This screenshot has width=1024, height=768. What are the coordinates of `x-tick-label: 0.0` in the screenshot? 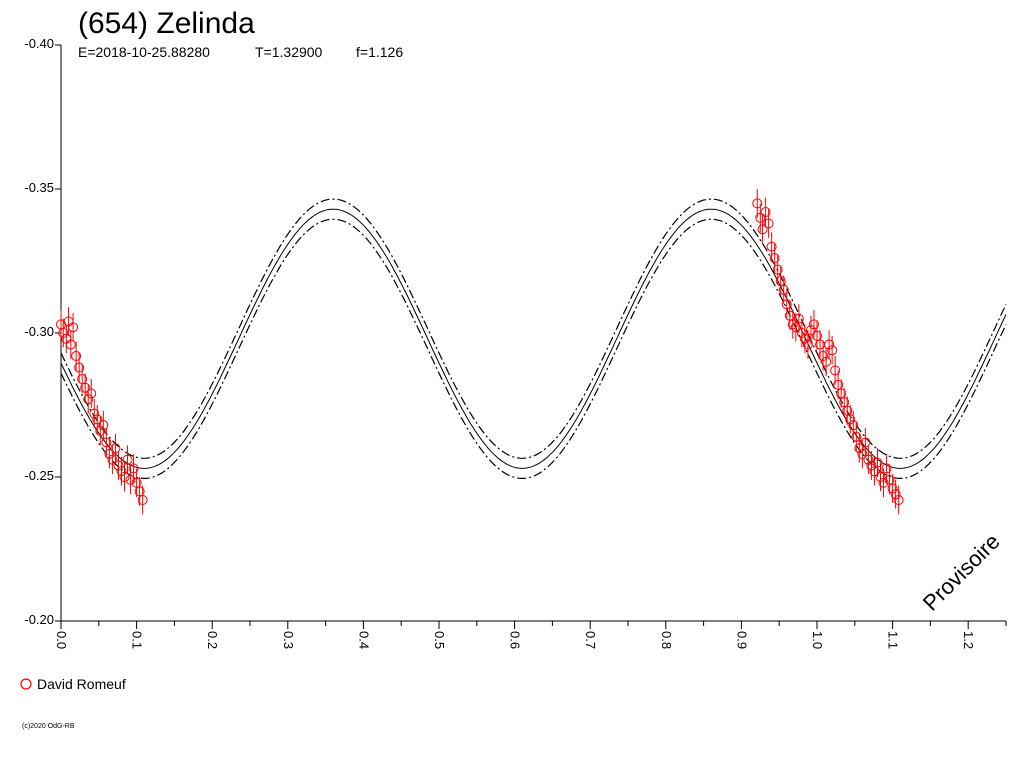 It's located at (61, 640).